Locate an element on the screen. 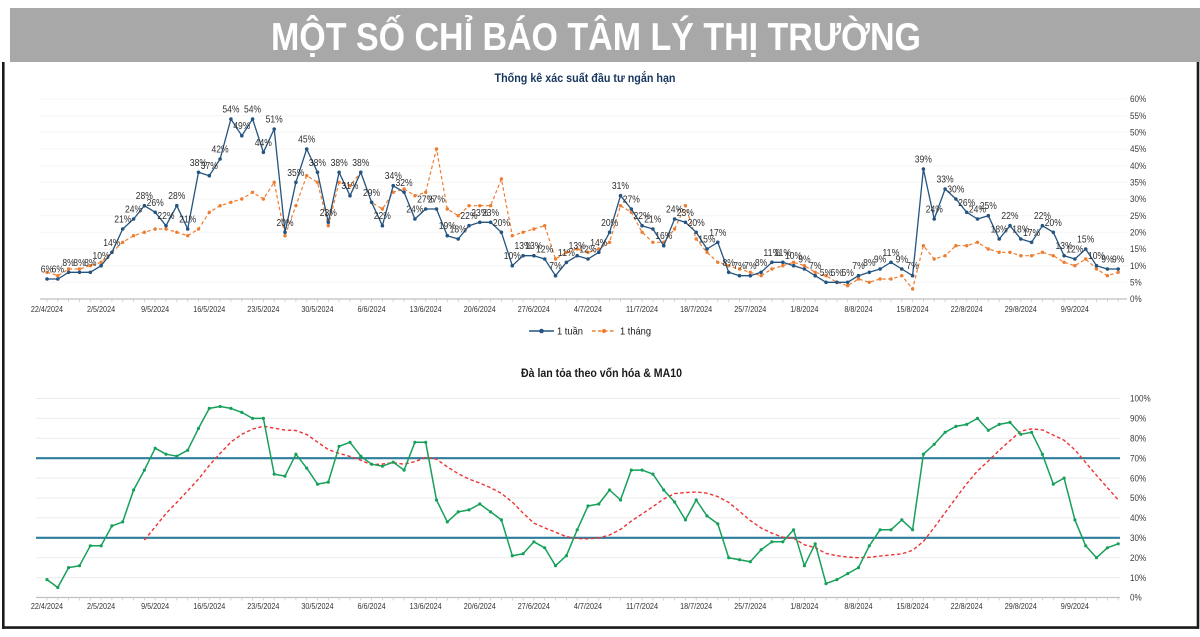 The width and height of the screenshot is (1200, 637). svg-text: 30% is located at coordinates (1138, 538).